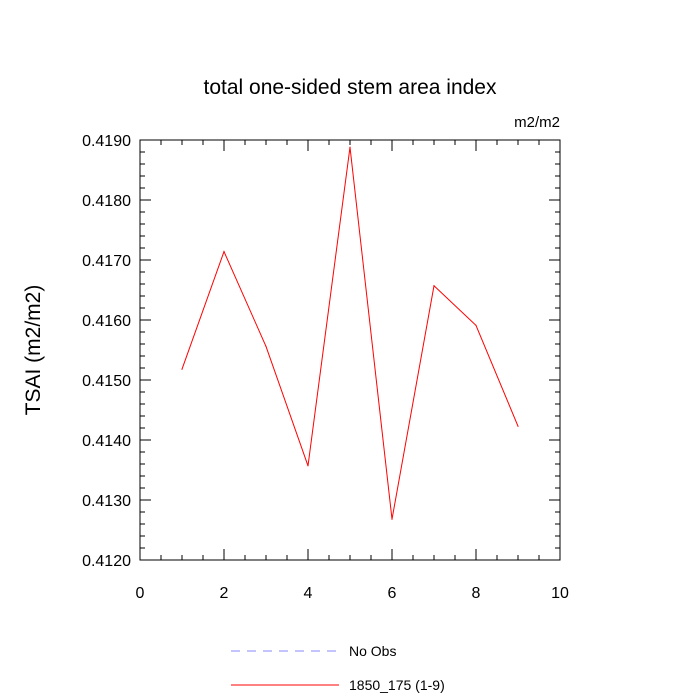 The height and width of the screenshot is (700, 700). Describe the element at coordinates (33, 350) in the screenshot. I see `y-axis-label: TSAI (m2/m2)` at that location.